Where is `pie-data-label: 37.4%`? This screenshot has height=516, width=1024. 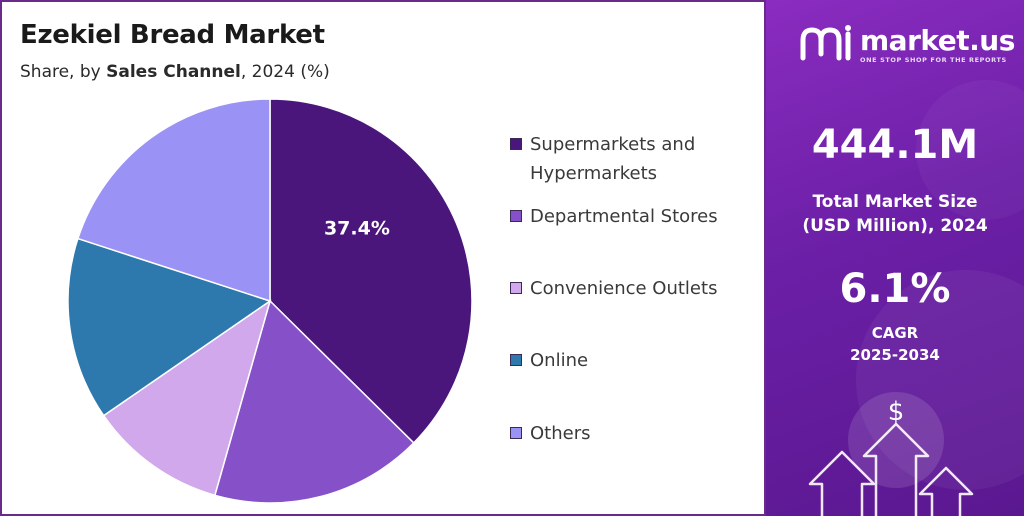
pie-data-label: 37.4% is located at coordinates (357, 229).